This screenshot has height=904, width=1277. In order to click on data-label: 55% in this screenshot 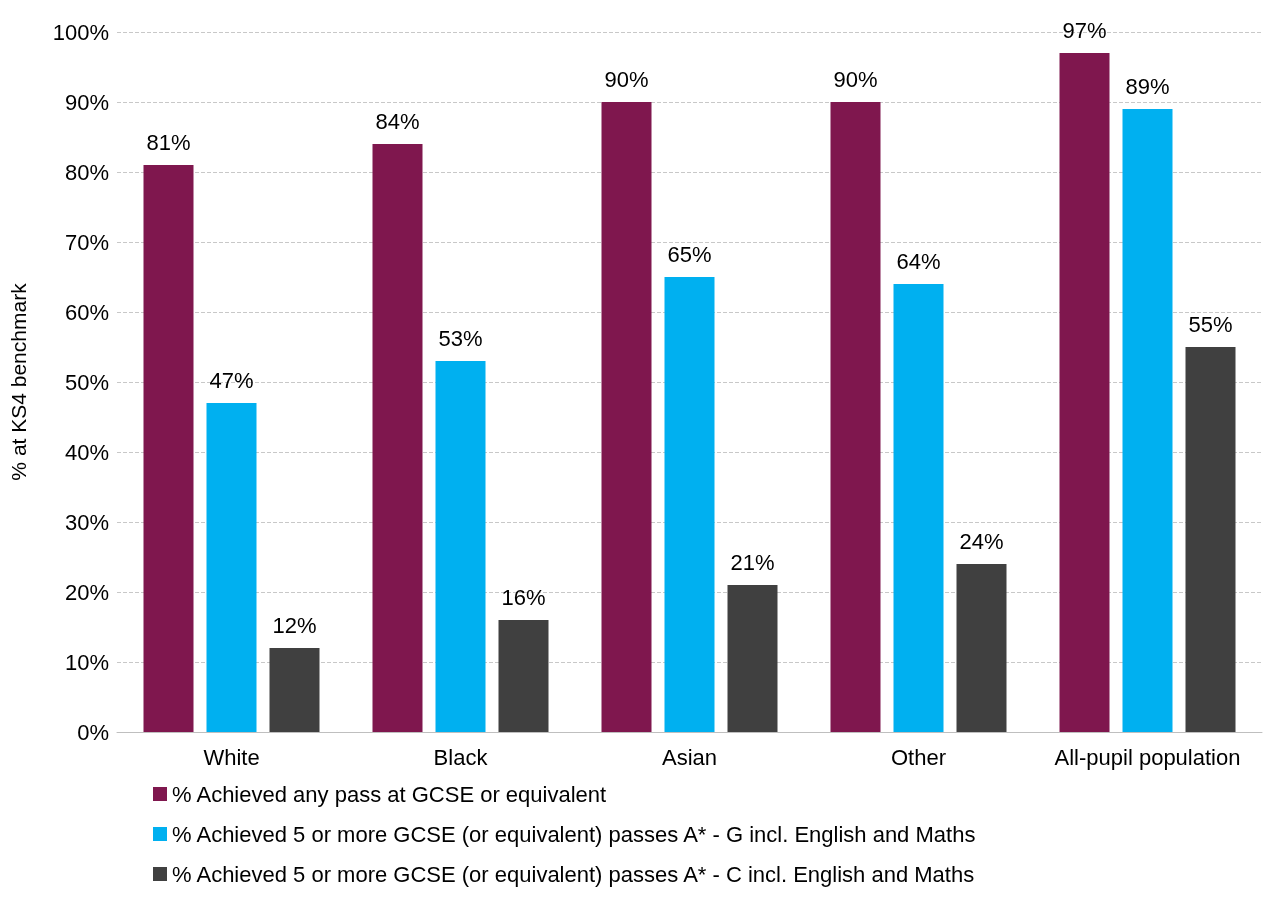, I will do `click(1210, 324)`.